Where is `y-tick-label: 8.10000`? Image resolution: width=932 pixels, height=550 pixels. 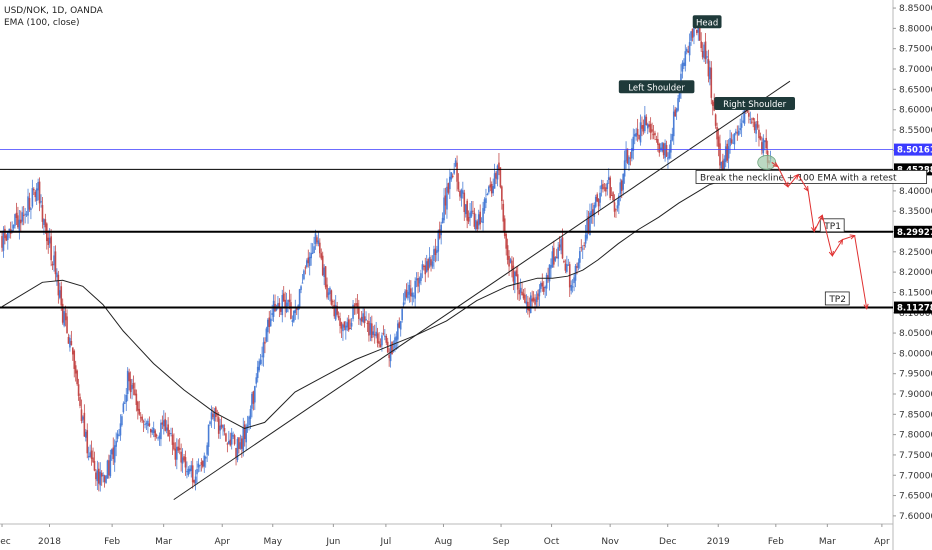 y-tick-label: 8.10000 is located at coordinates (915, 314).